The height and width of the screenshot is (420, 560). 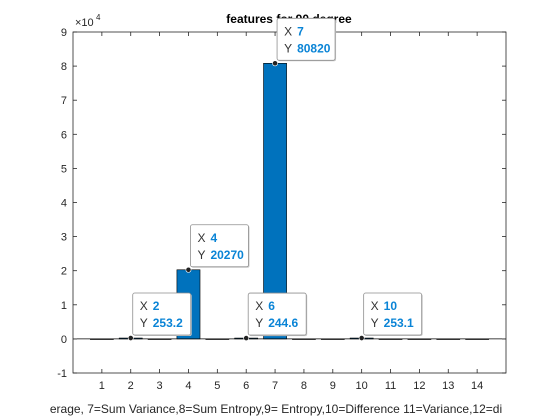 I want to click on exponent-base: ×10, so click(x=84, y=23).